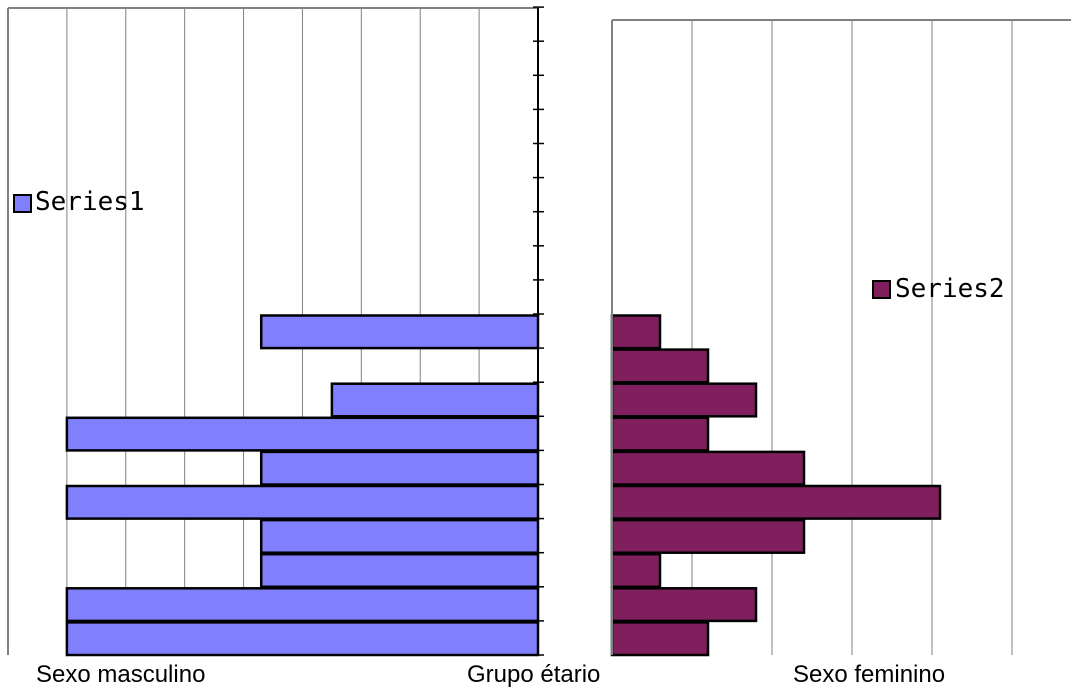 This screenshot has height=688, width=1081. I want to click on right-x-axis-label: Sexo feminino, so click(869, 674).